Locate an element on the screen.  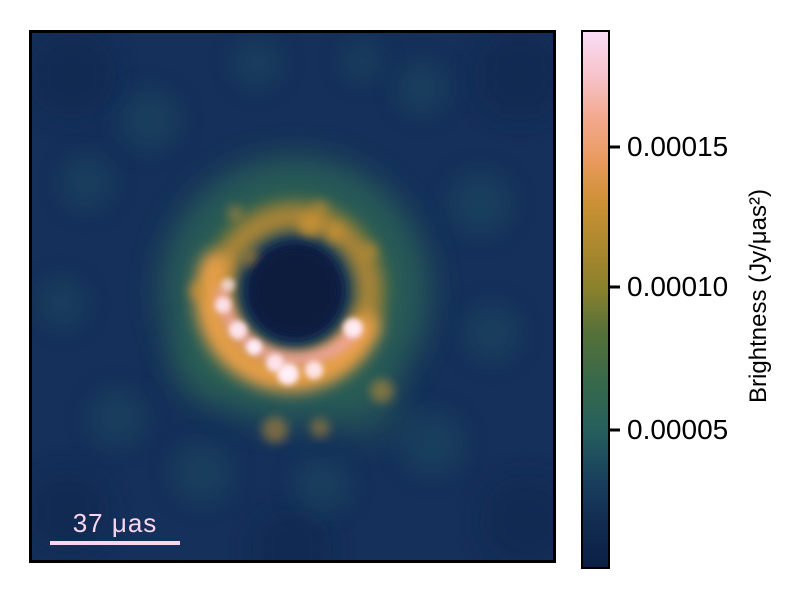
colorbar-tick-label: 0.00015 is located at coordinates (678, 147).